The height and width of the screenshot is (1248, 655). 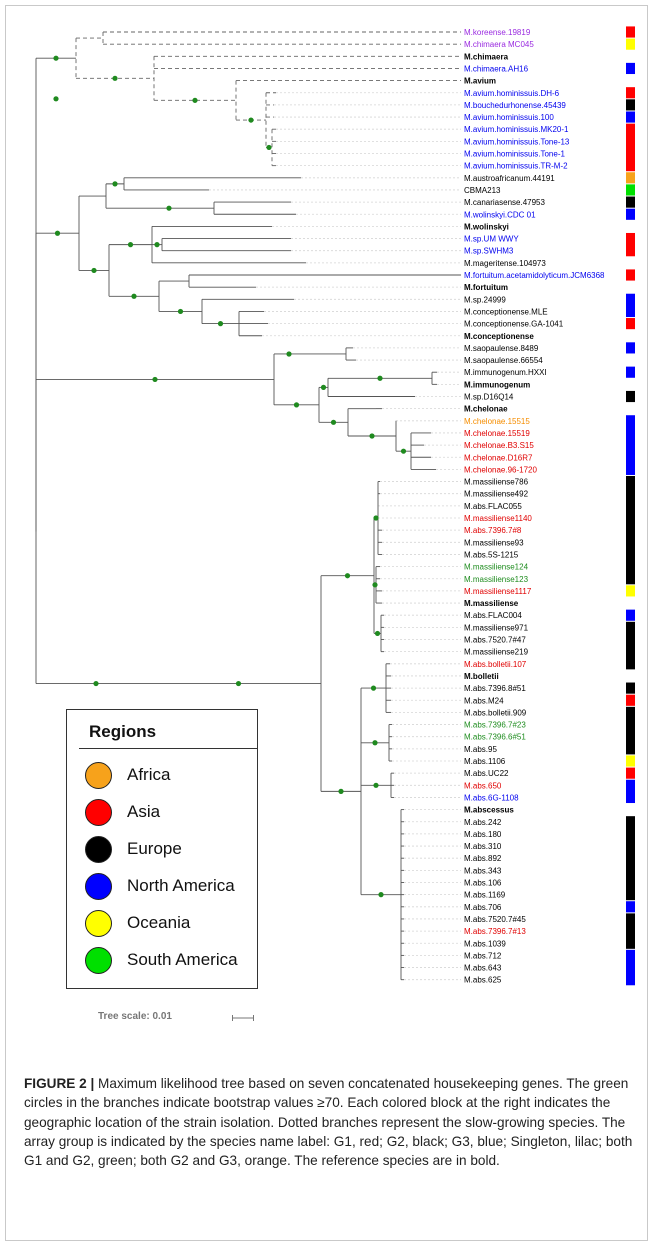 I want to click on leaf-label: M.abs.1039, so click(x=485, y=943).